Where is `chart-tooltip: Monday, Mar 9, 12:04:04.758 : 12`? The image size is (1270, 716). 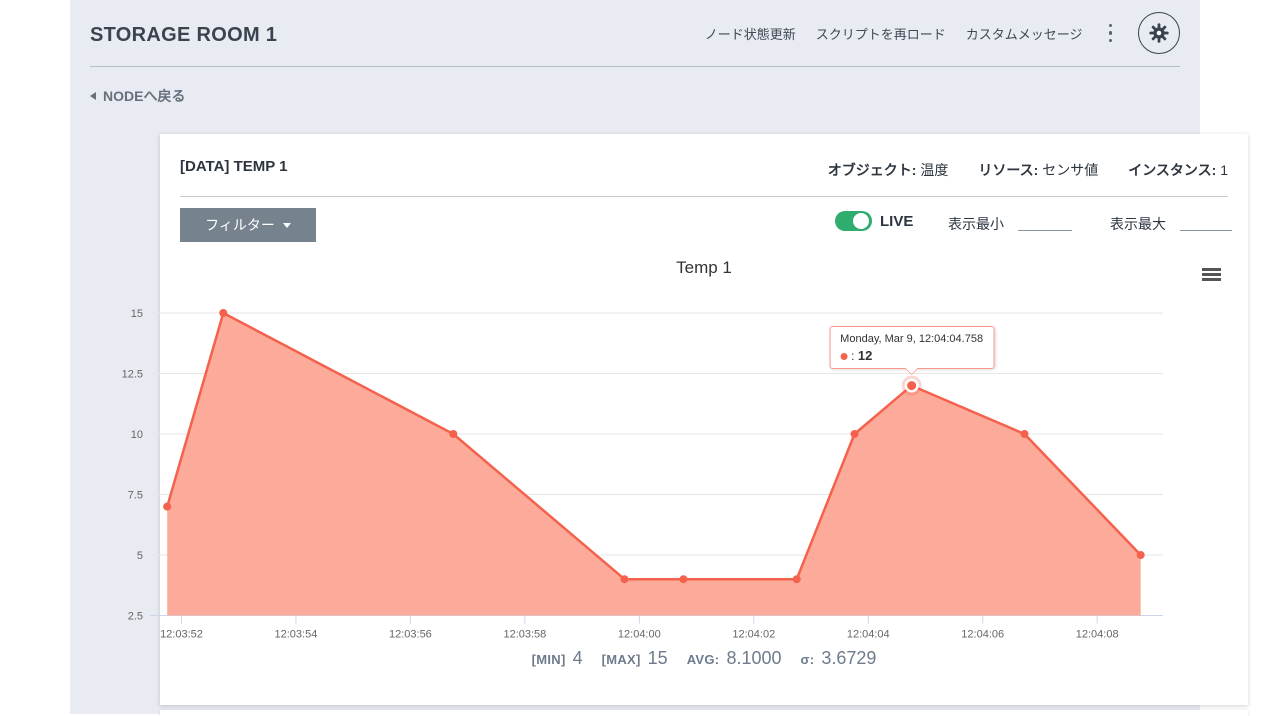
chart-tooltip: Monday, Mar 9, 12:04:04.758 : 12 is located at coordinates (912, 347).